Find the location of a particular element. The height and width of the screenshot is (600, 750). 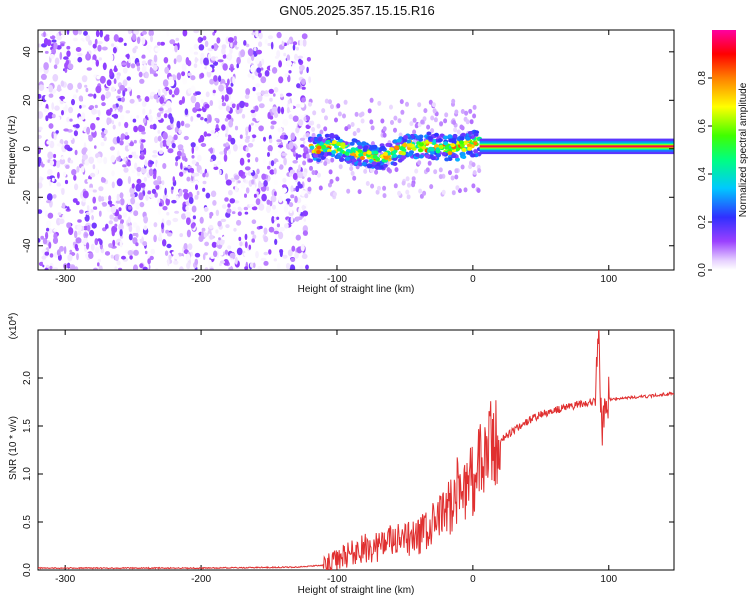

x-tick-label: -300 is located at coordinates (65, 579).